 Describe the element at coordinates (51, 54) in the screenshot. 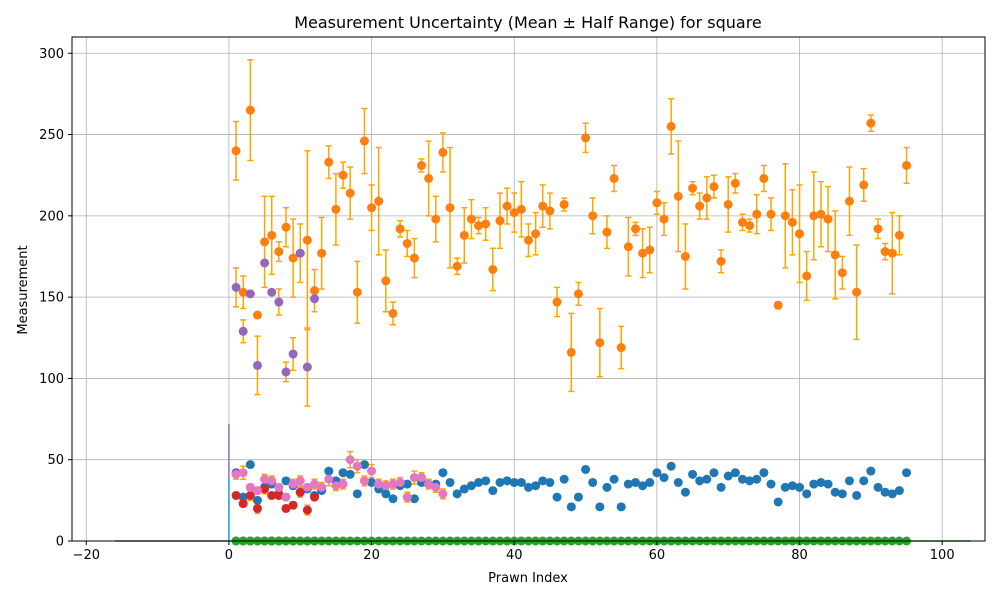

I see `y-tick-label: 300` at that location.